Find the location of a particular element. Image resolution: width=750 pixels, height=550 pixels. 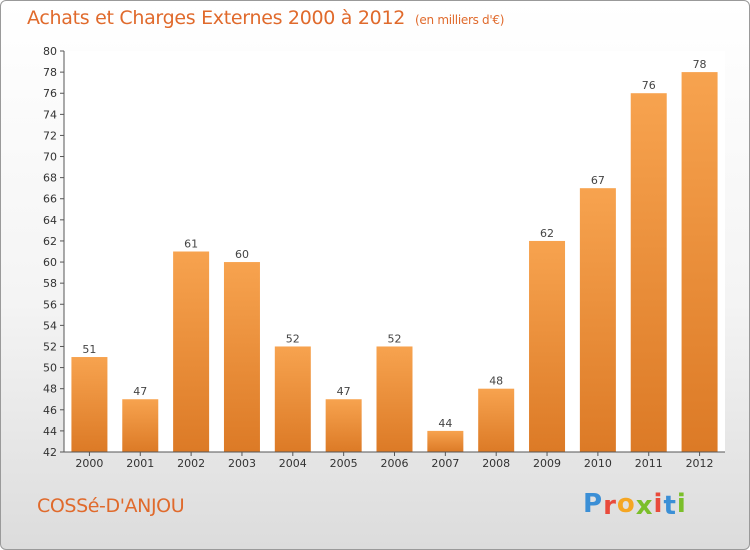

logo-letter: x is located at coordinates (644, 506).